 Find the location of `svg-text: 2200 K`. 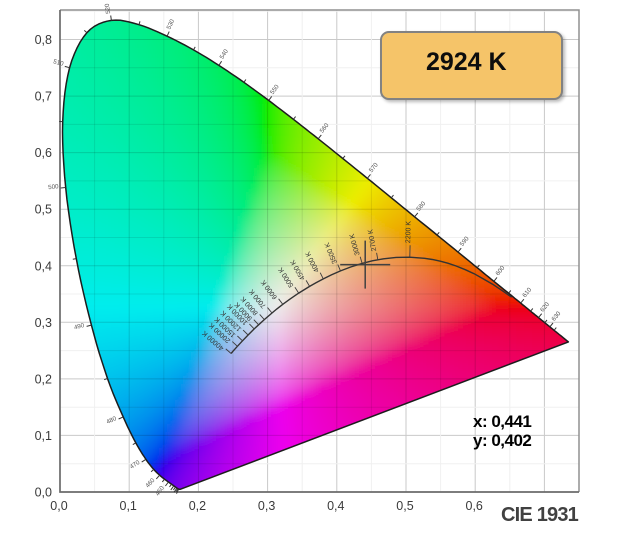

svg-text: 2200 K is located at coordinates (409, 232).